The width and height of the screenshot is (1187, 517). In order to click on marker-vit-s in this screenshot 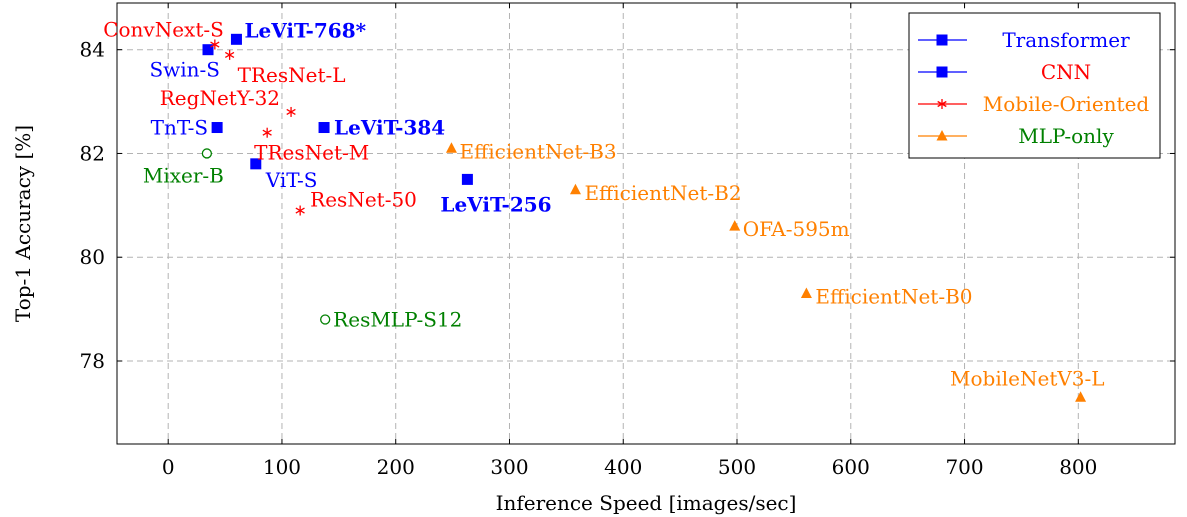, I will do `click(256, 164)`.